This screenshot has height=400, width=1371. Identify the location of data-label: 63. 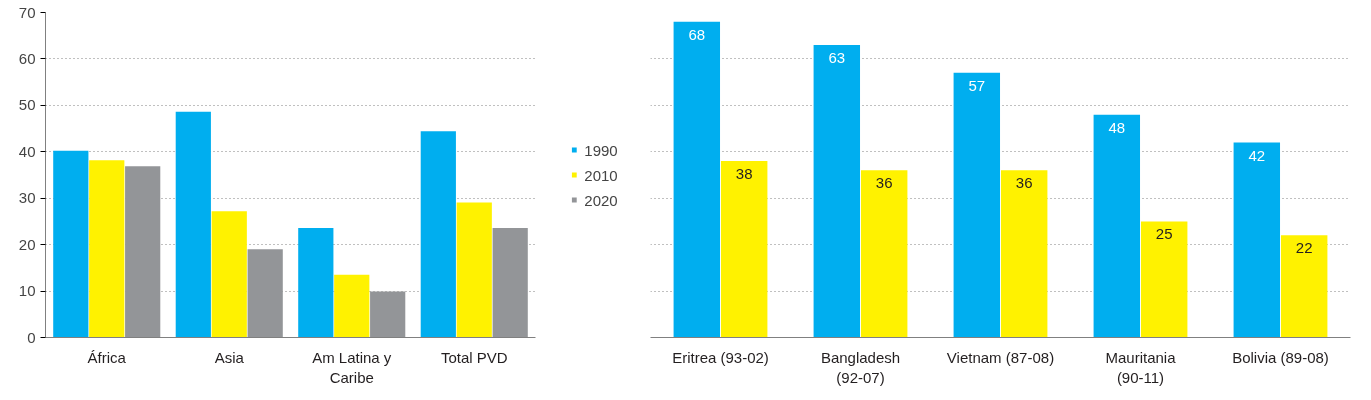
(837, 57).